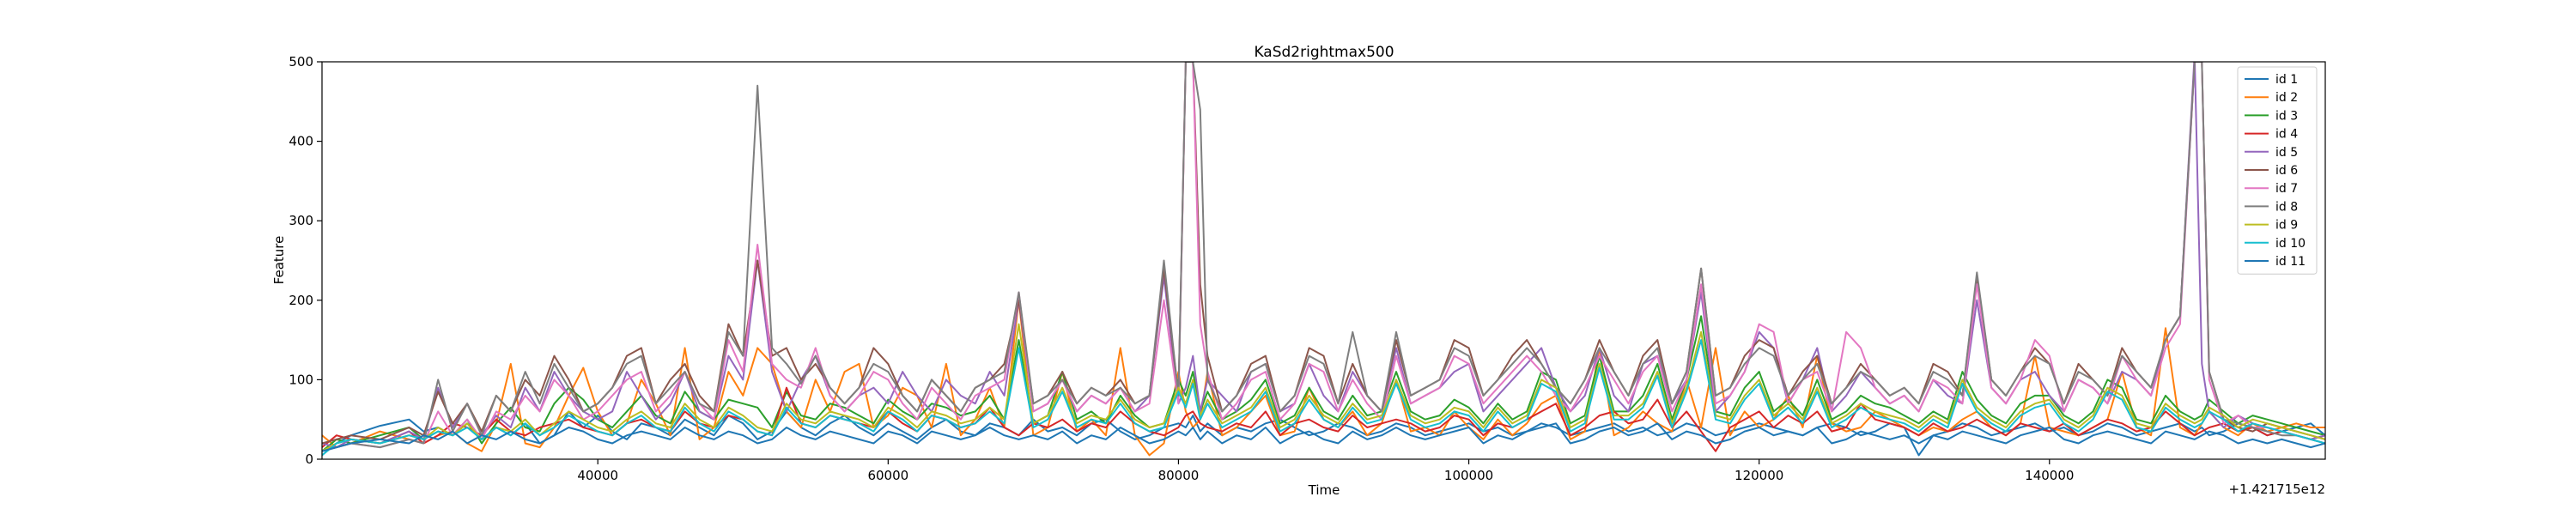  Describe the element at coordinates (1469, 475) in the screenshot. I see `x-tick-label: 100000` at that location.